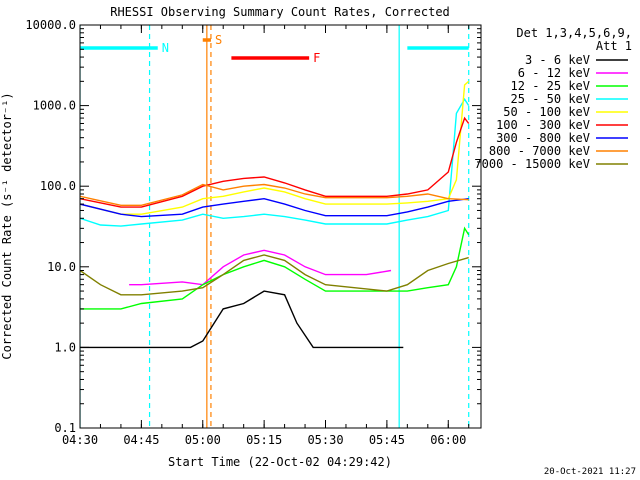 The width and height of the screenshot is (640, 480). Describe the element at coordinates (316, 58) in the screenshot. I see `flag-label-f: F` at that location.